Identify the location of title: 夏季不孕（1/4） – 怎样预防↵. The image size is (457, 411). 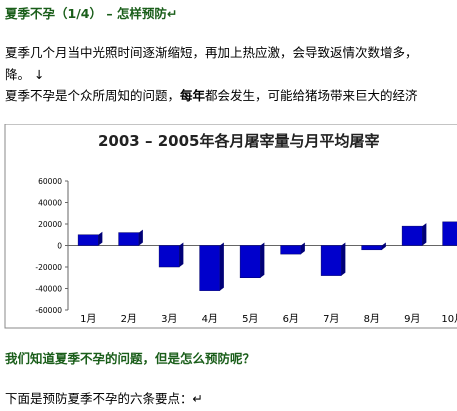
(91, 13).